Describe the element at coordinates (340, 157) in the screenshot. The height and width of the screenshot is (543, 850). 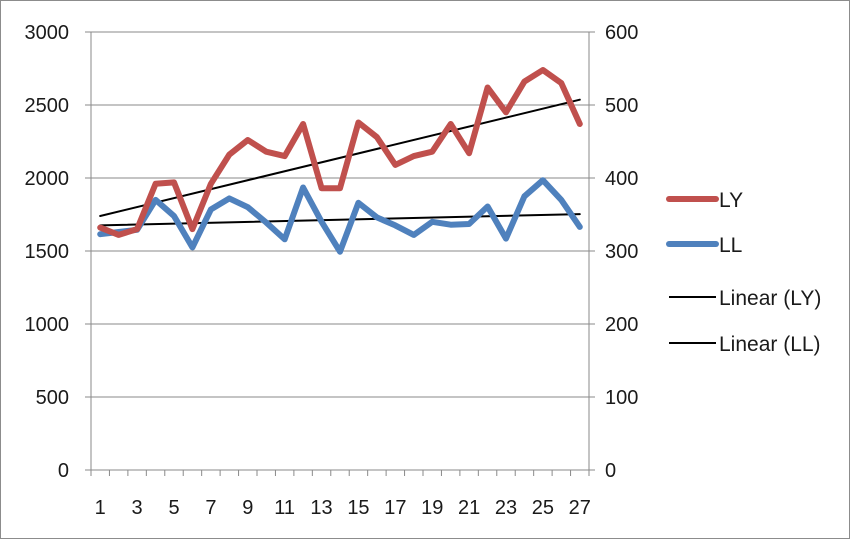
I see `series-line-linear-ly` at that location.